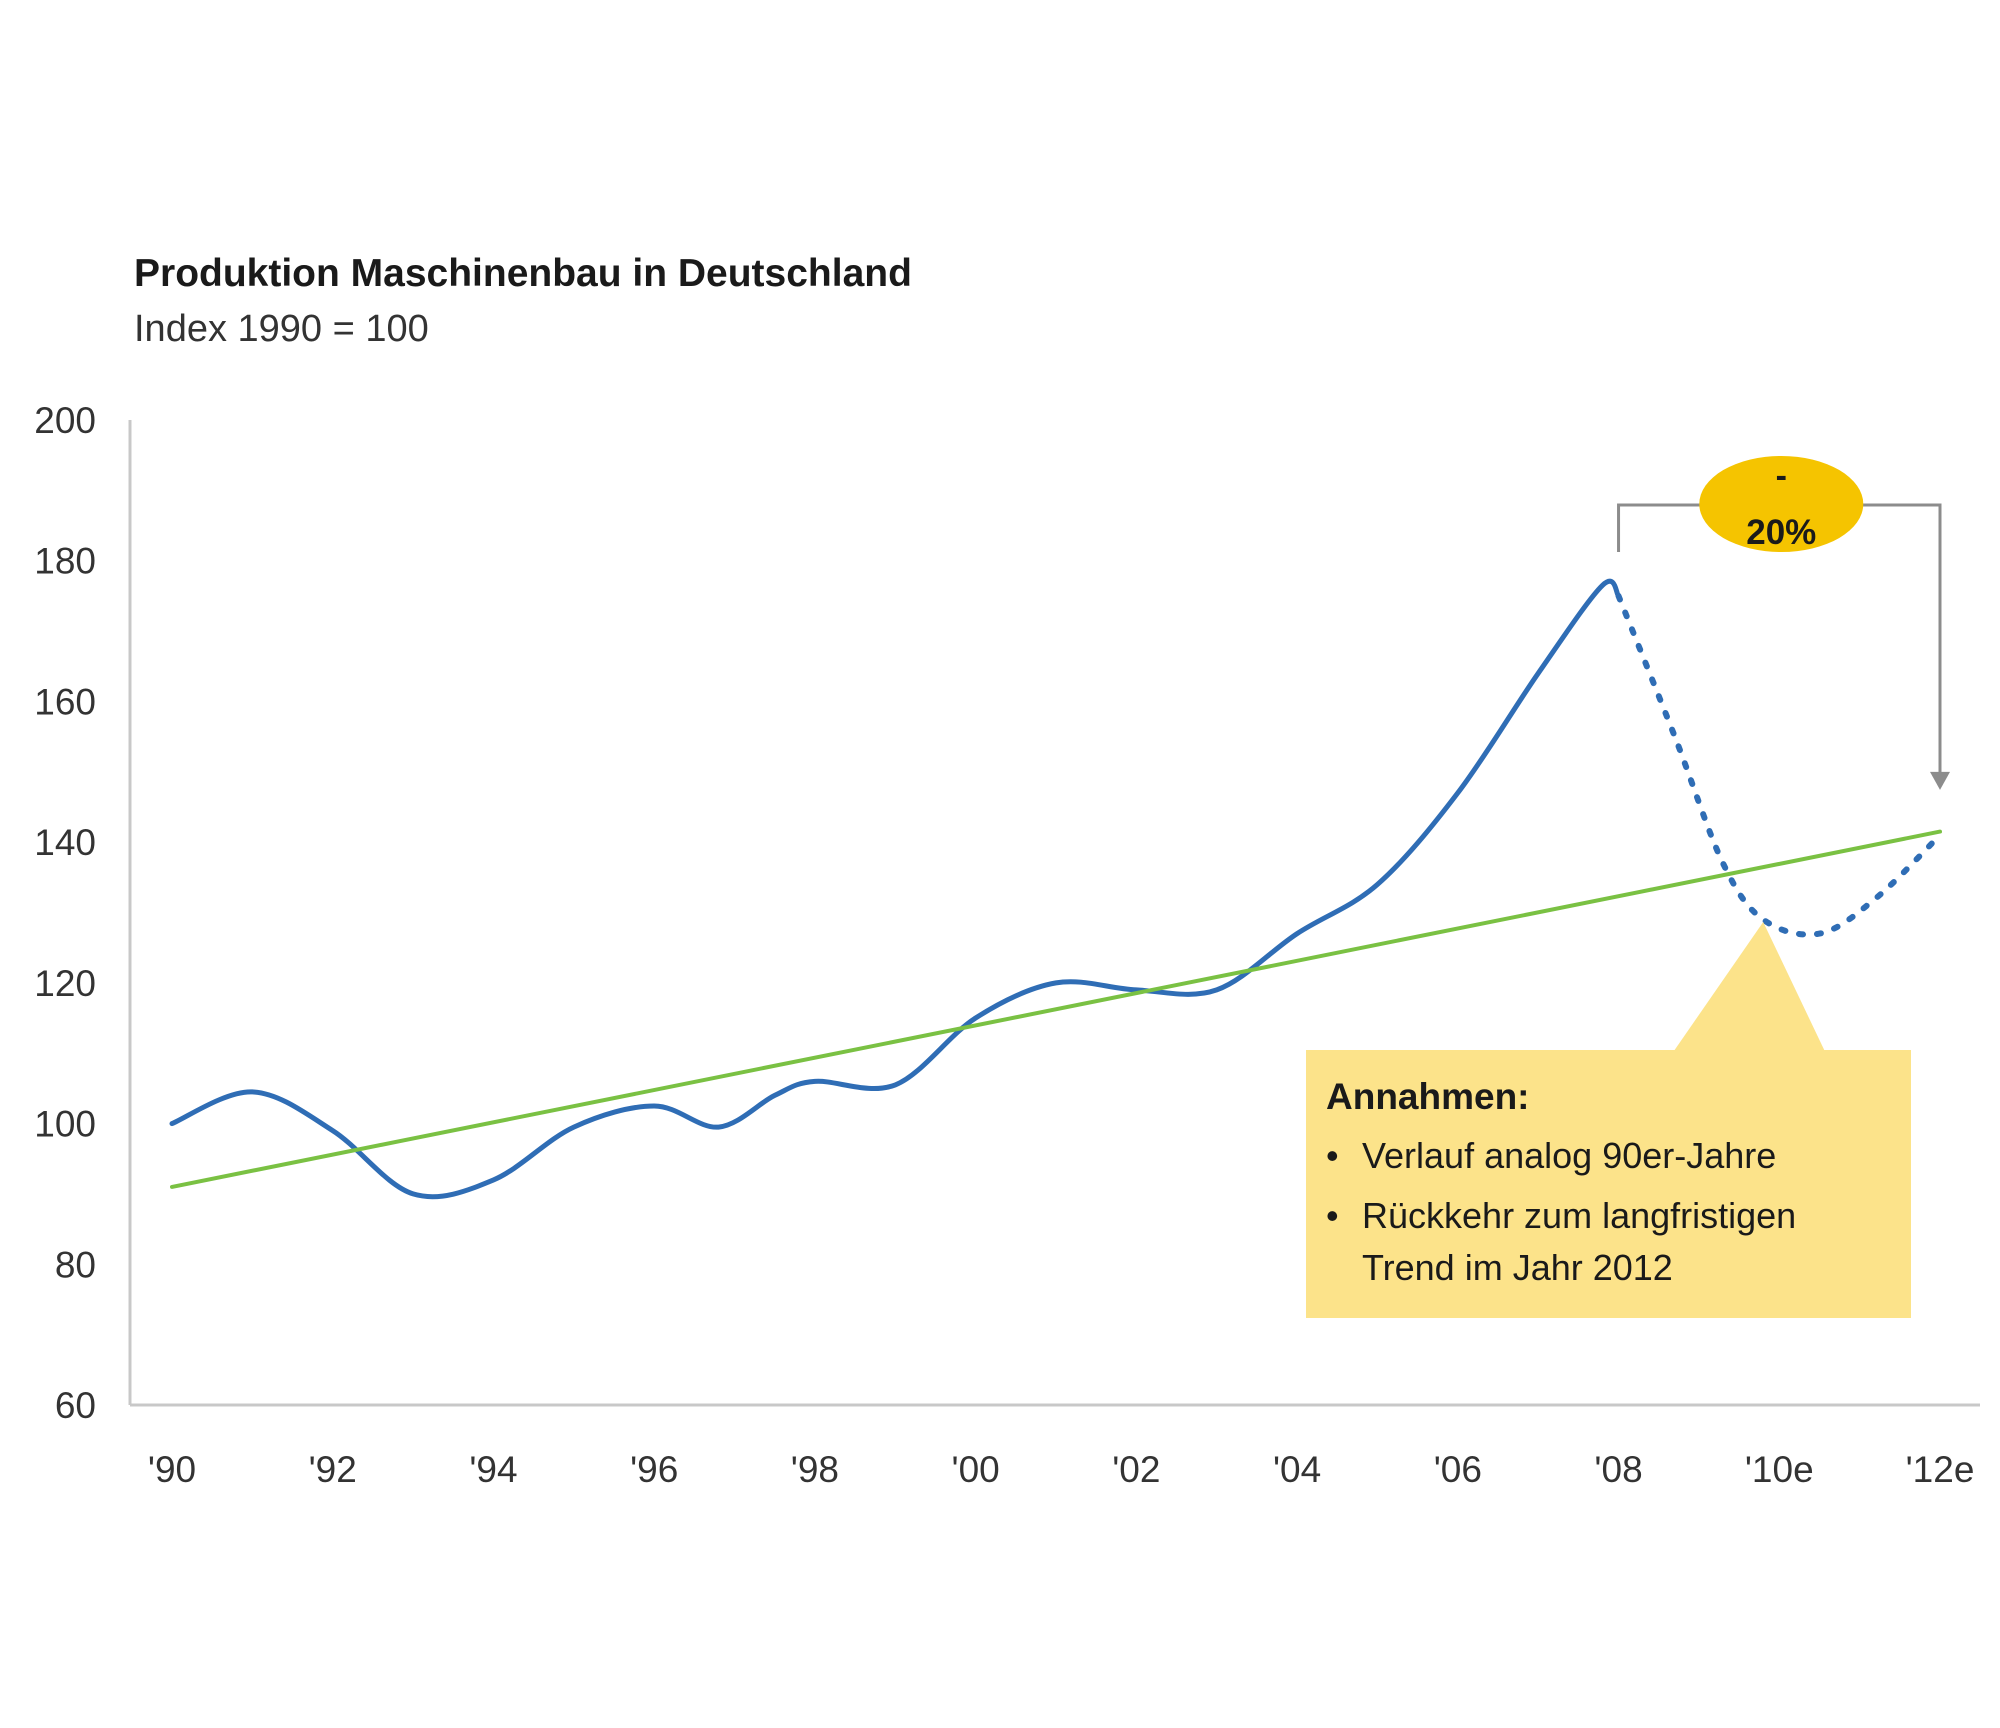 This screenshot has width=2000, height=1728. I want to click on y-tick-label: 60, so click(75, 1405).